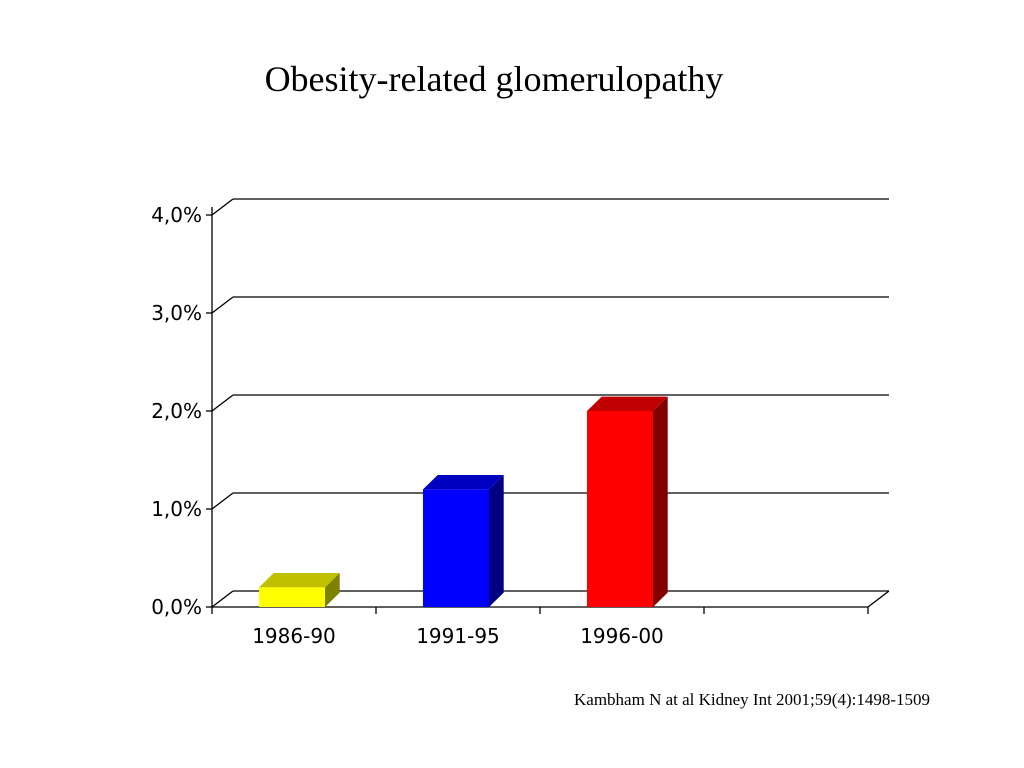  What do you see at coordinates (176, 607) in the screenshot?
I see `y-tick-label: 0,0%` at bounding box center [176, 607].